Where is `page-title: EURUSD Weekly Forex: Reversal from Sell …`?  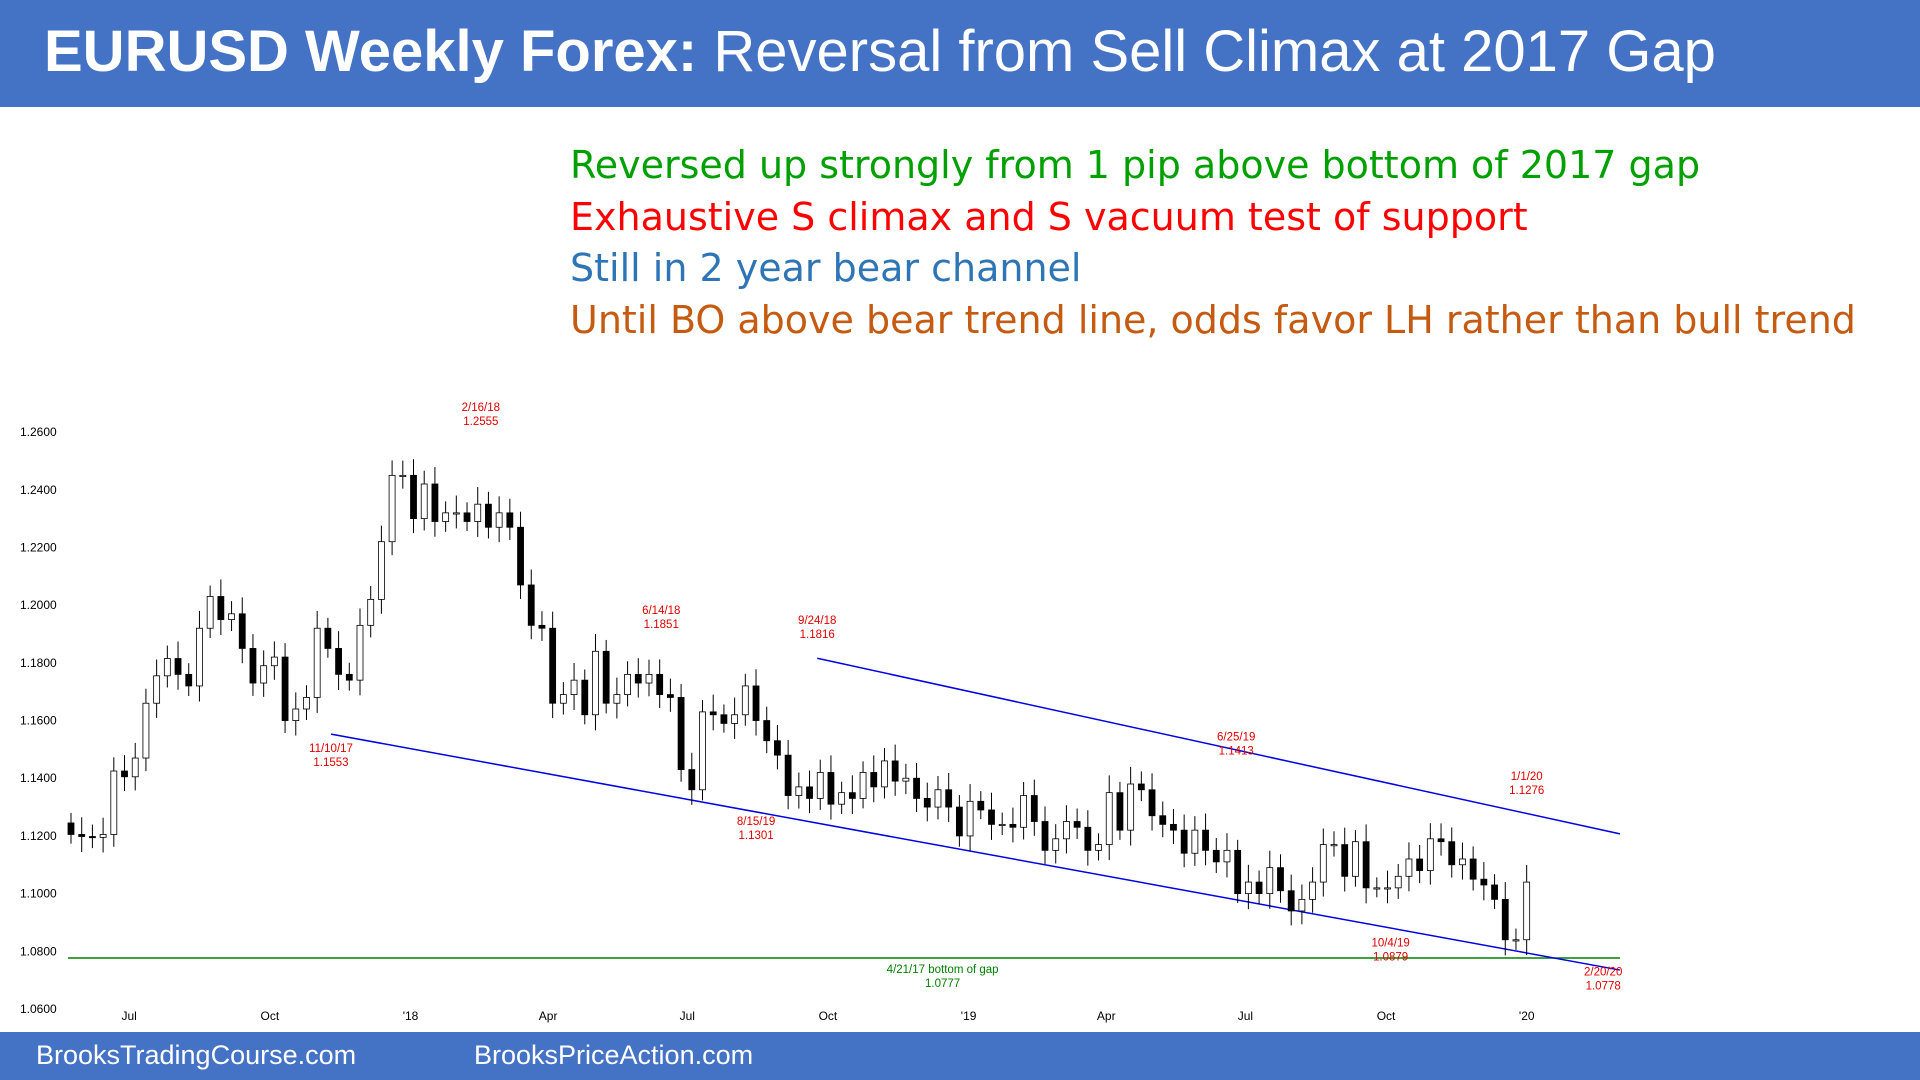
page-title: EURUSD Weekly Forex: Reversal from Sell … is located at coordinates (880, 51).